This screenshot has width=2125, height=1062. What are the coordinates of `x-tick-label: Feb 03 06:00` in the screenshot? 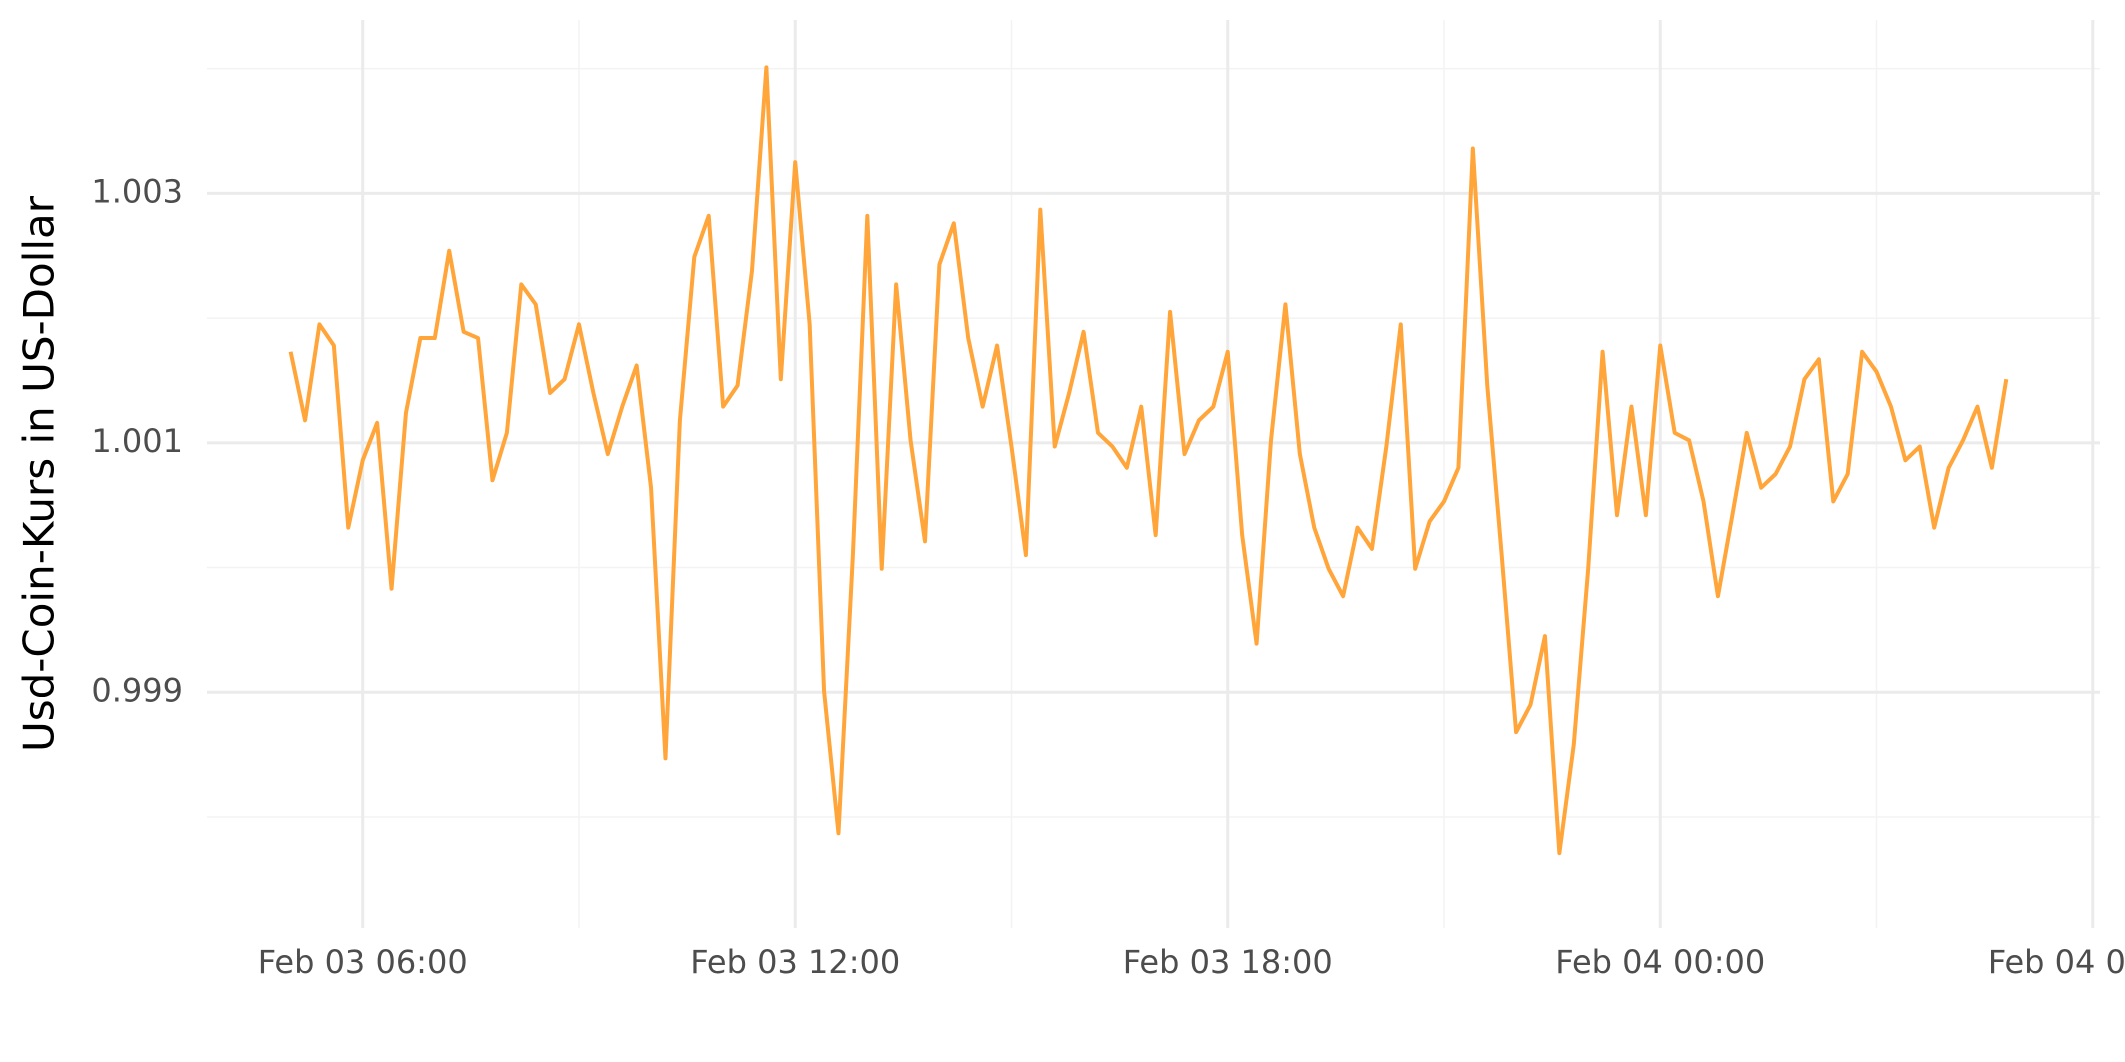 It's located at (363, 962).